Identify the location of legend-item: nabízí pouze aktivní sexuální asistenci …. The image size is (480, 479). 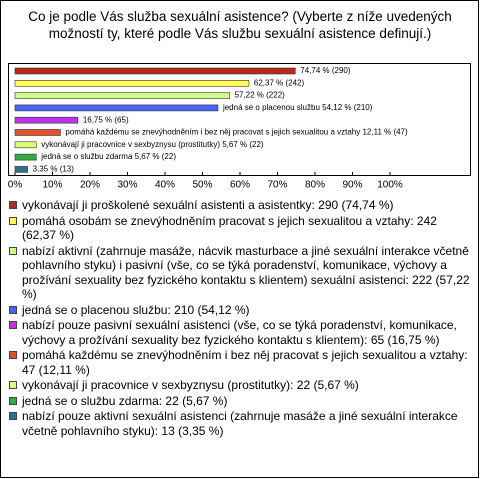
(239, 423).